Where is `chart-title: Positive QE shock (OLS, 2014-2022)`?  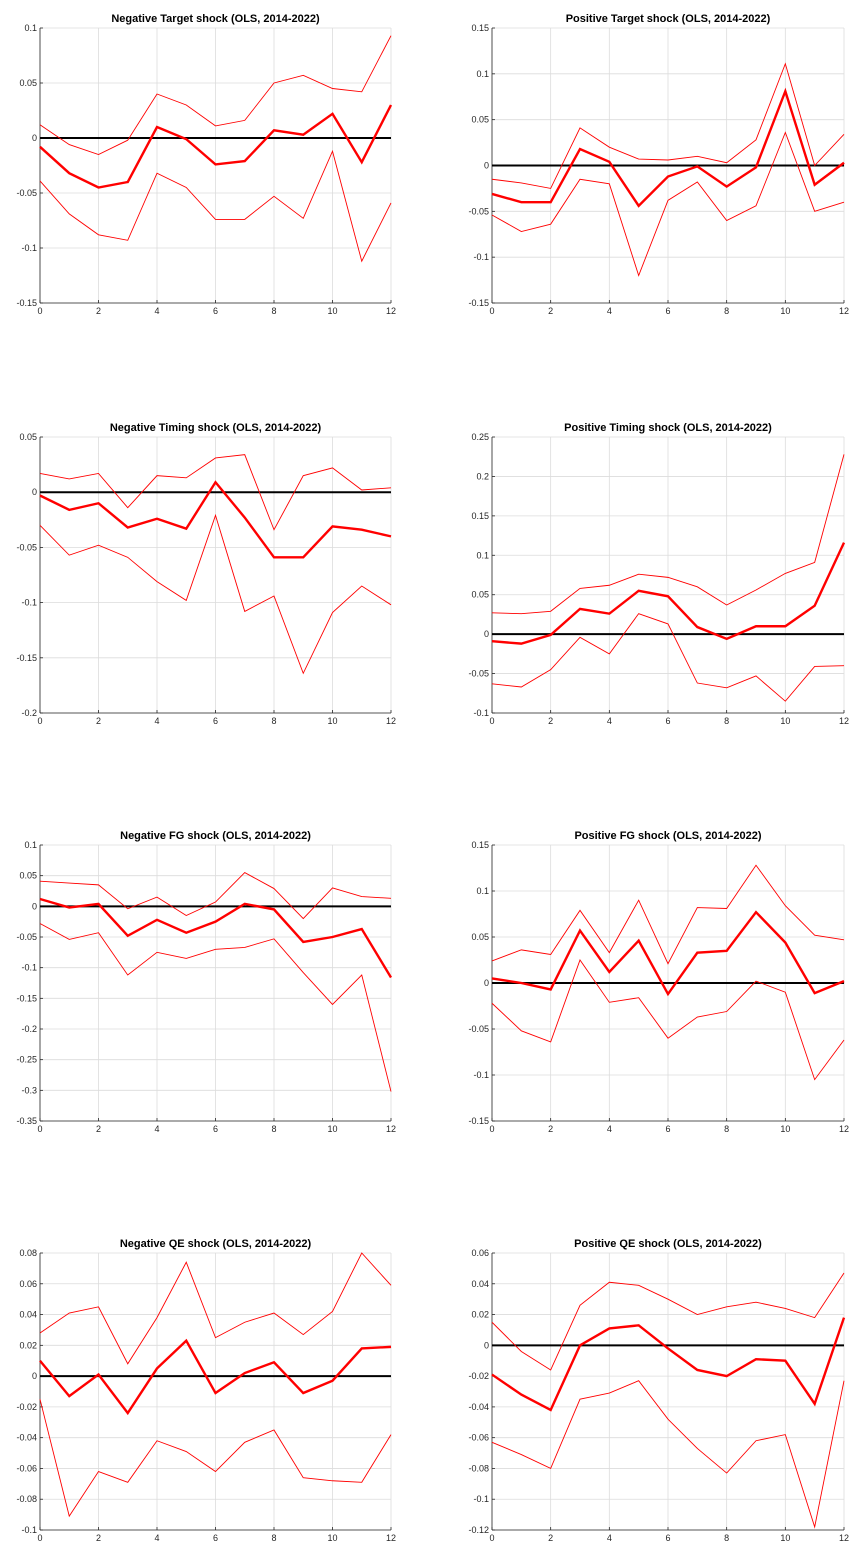
chart-title: Positive QE shock (OLS, 2014-2022) is located at coordinates (668, 1244).